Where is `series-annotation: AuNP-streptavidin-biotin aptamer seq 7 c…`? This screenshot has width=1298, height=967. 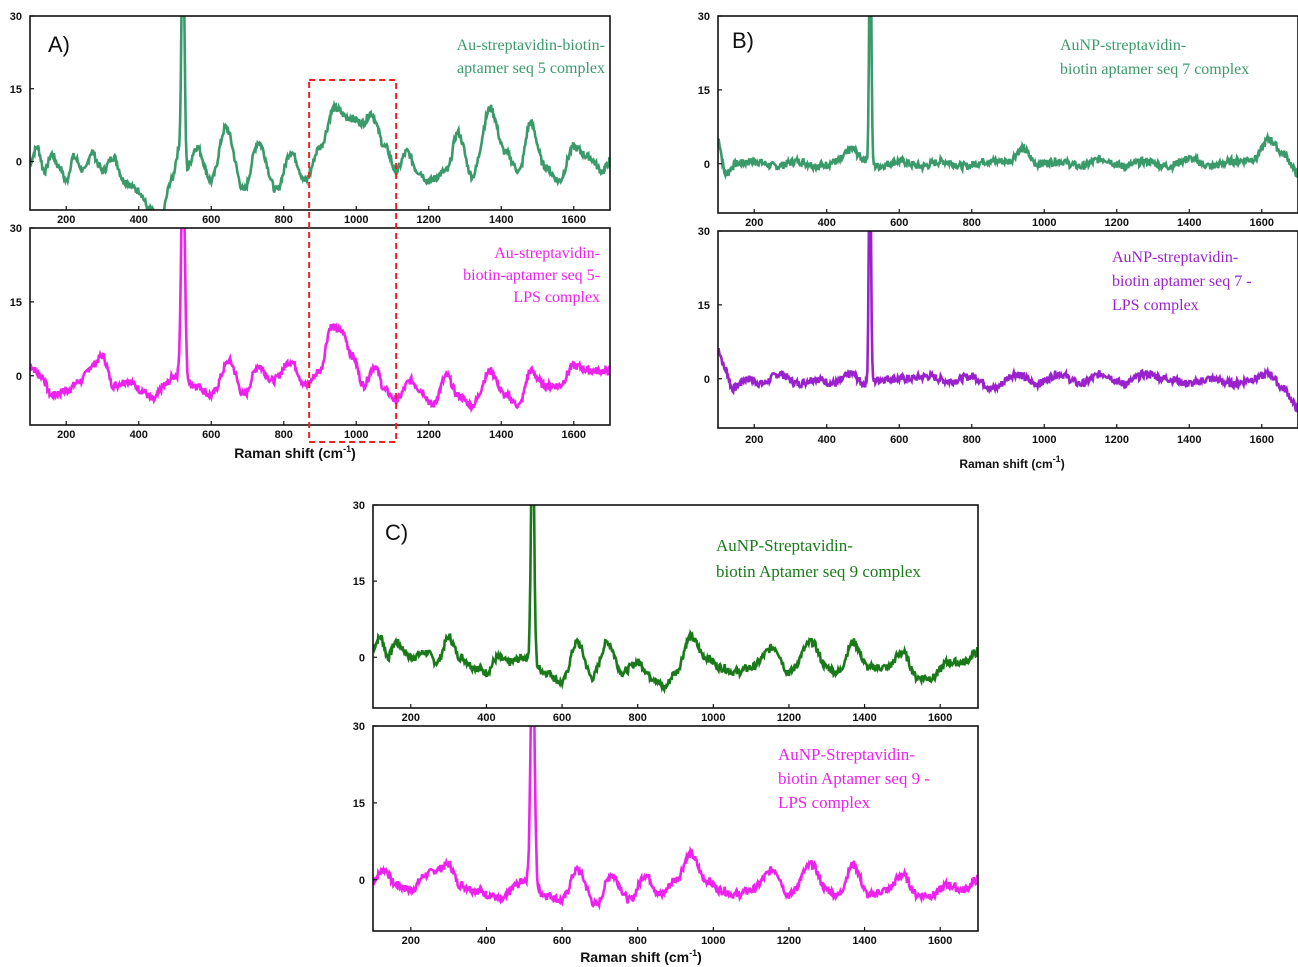
series-annotation: AuNP-streptavidin-biotin aptamer seq 7 c… is located at coordinates (1154, 57).